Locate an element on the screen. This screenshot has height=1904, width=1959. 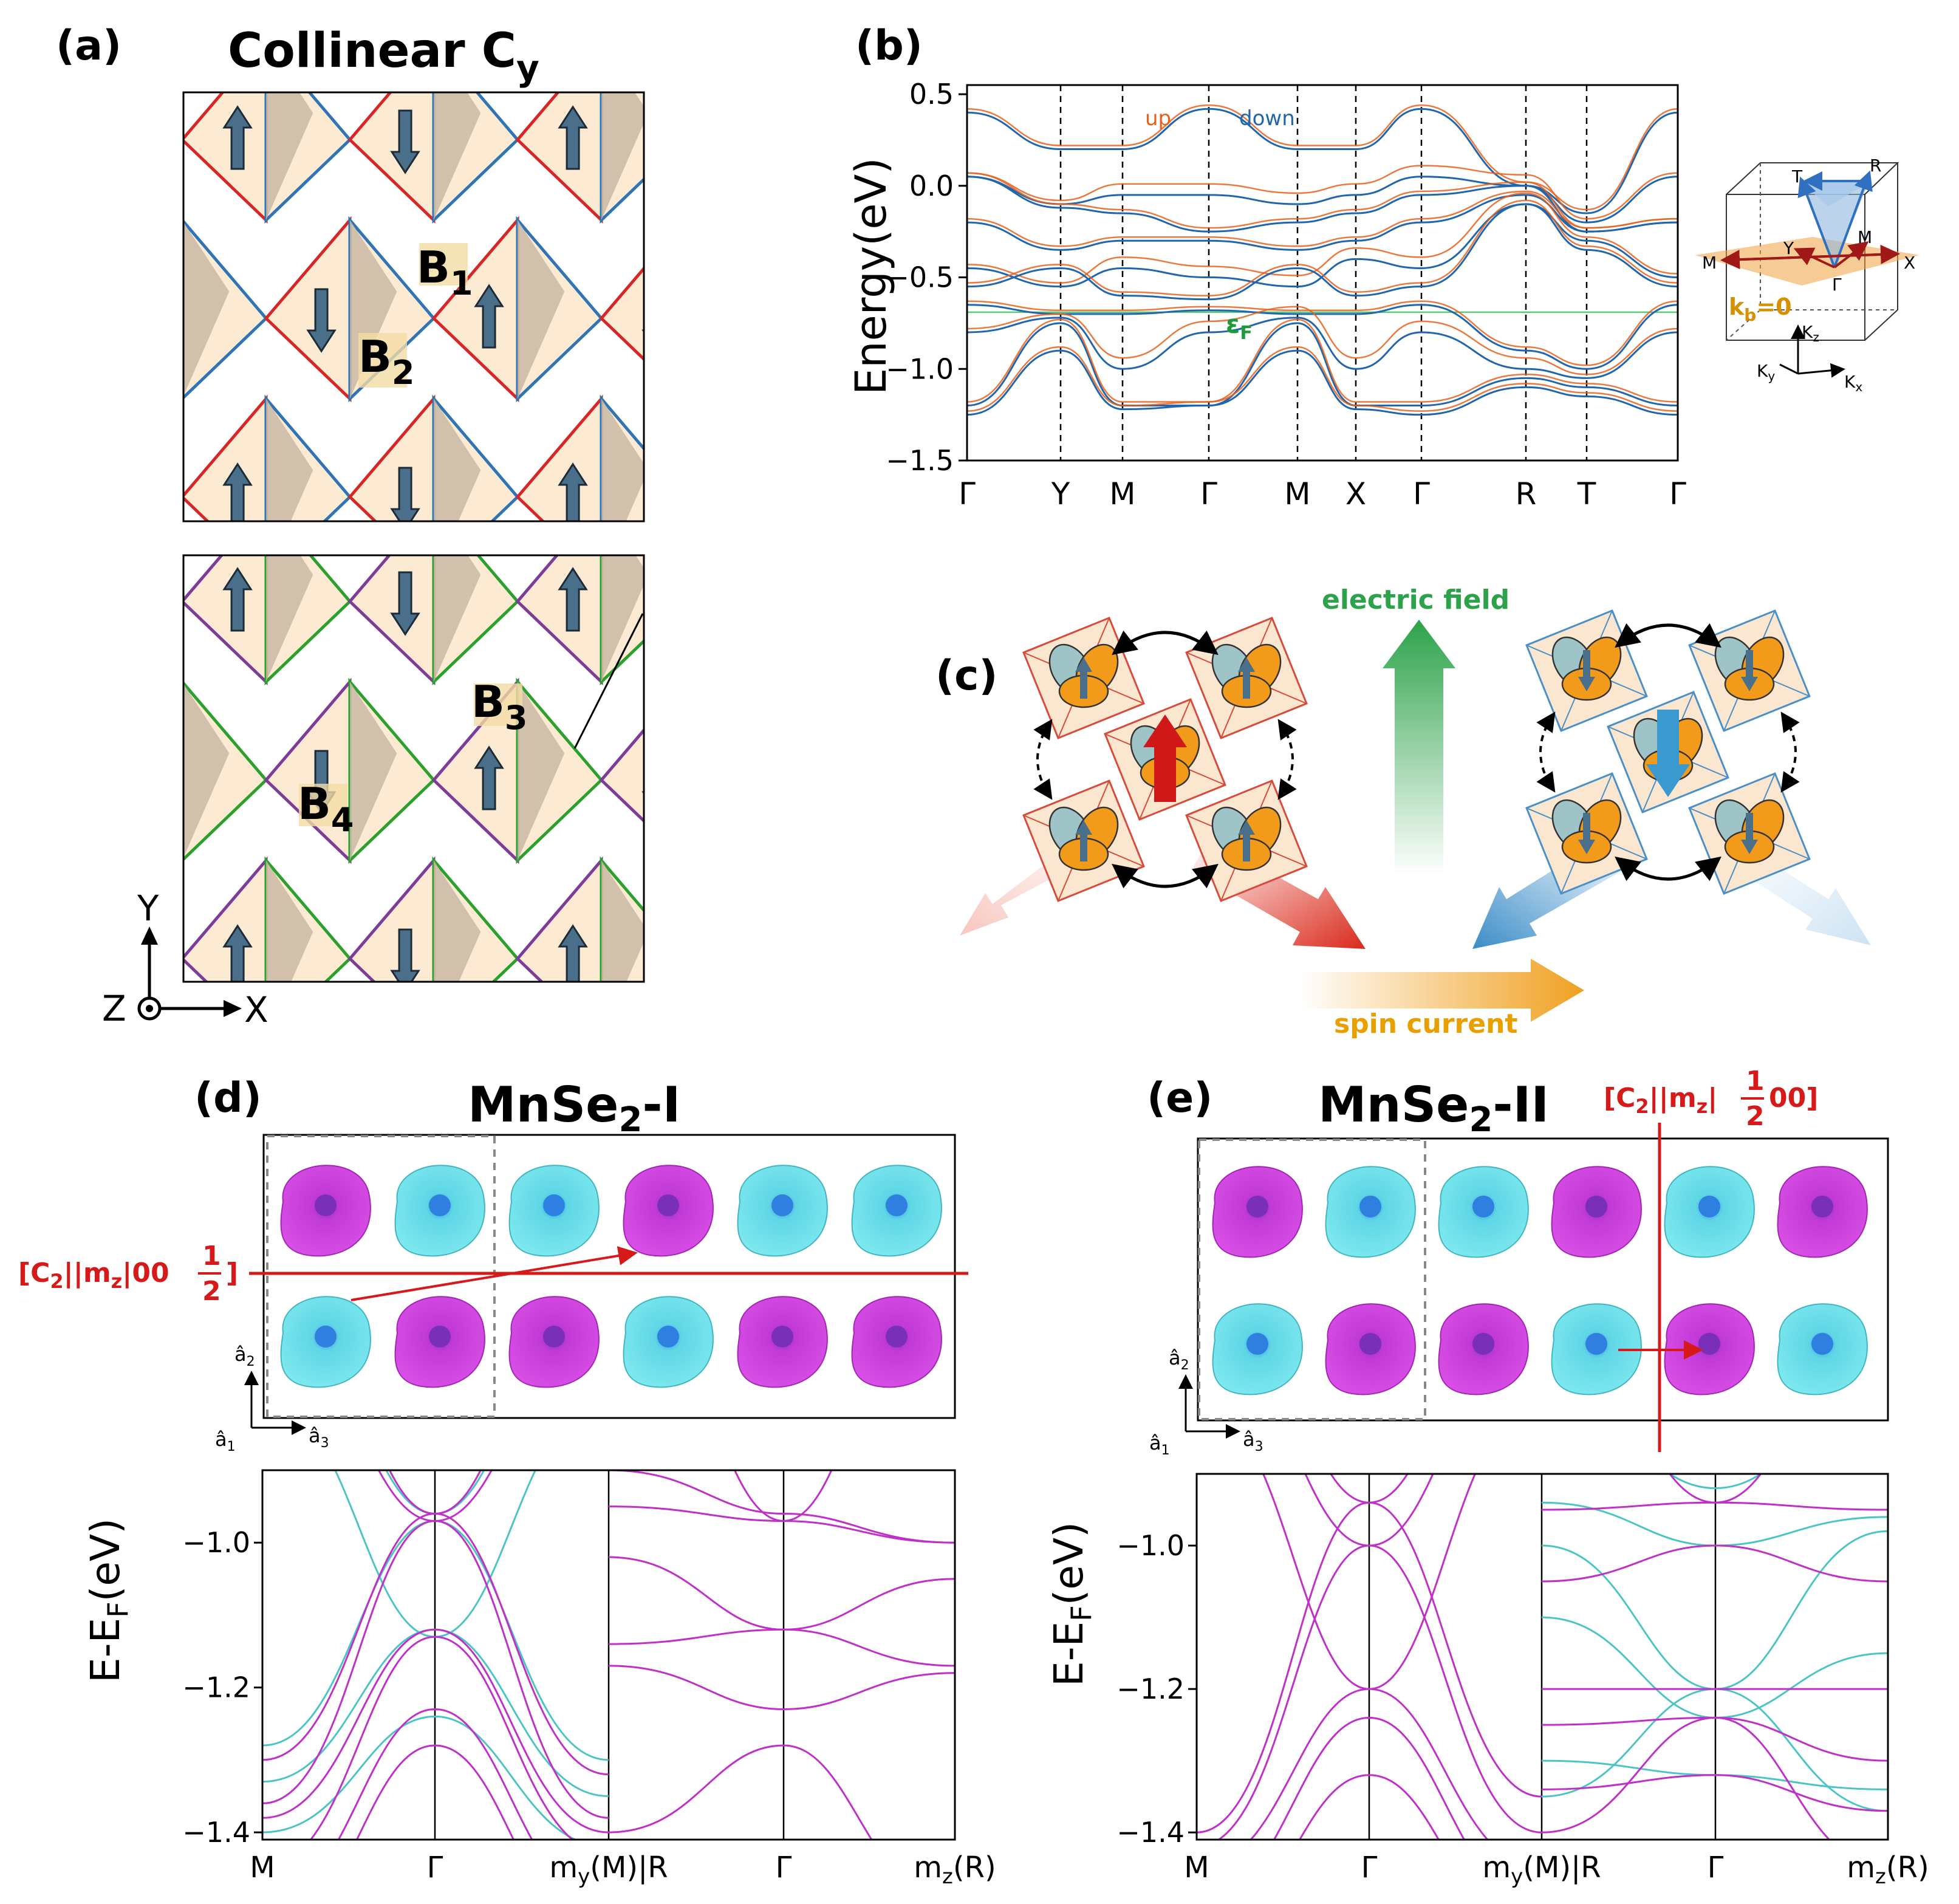
vec-a1-d: â1 is located at coordinates (225, 1441).